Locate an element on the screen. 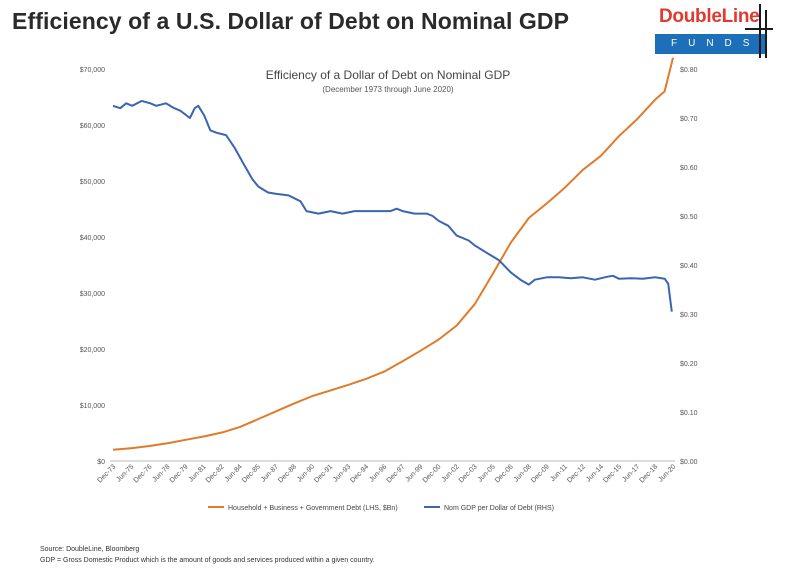 The width and height of the screenshot is (800, 569). source-note: Source: DoubleLine, Bloomberg is located at coordinates (90, 549).